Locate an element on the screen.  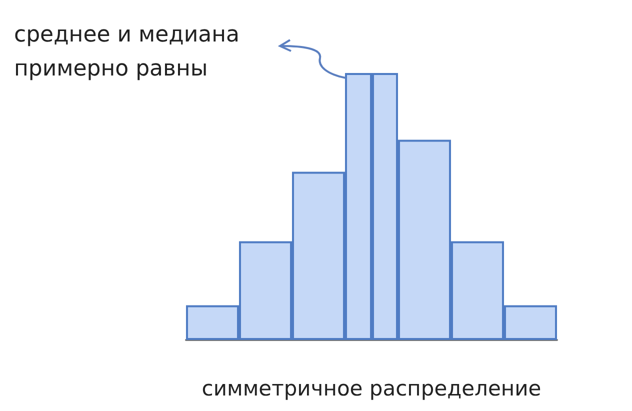
x-axis-title: симметричное распределение is located at coordinates (372, 388).